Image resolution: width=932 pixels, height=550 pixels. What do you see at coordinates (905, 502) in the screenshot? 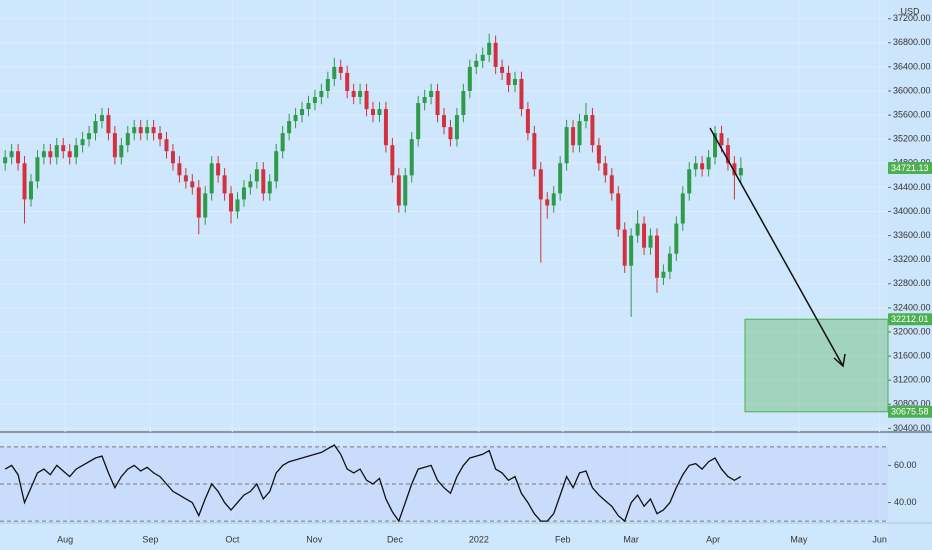
I see `y-tick-label: 40.00` at bounding box center [905, 502].